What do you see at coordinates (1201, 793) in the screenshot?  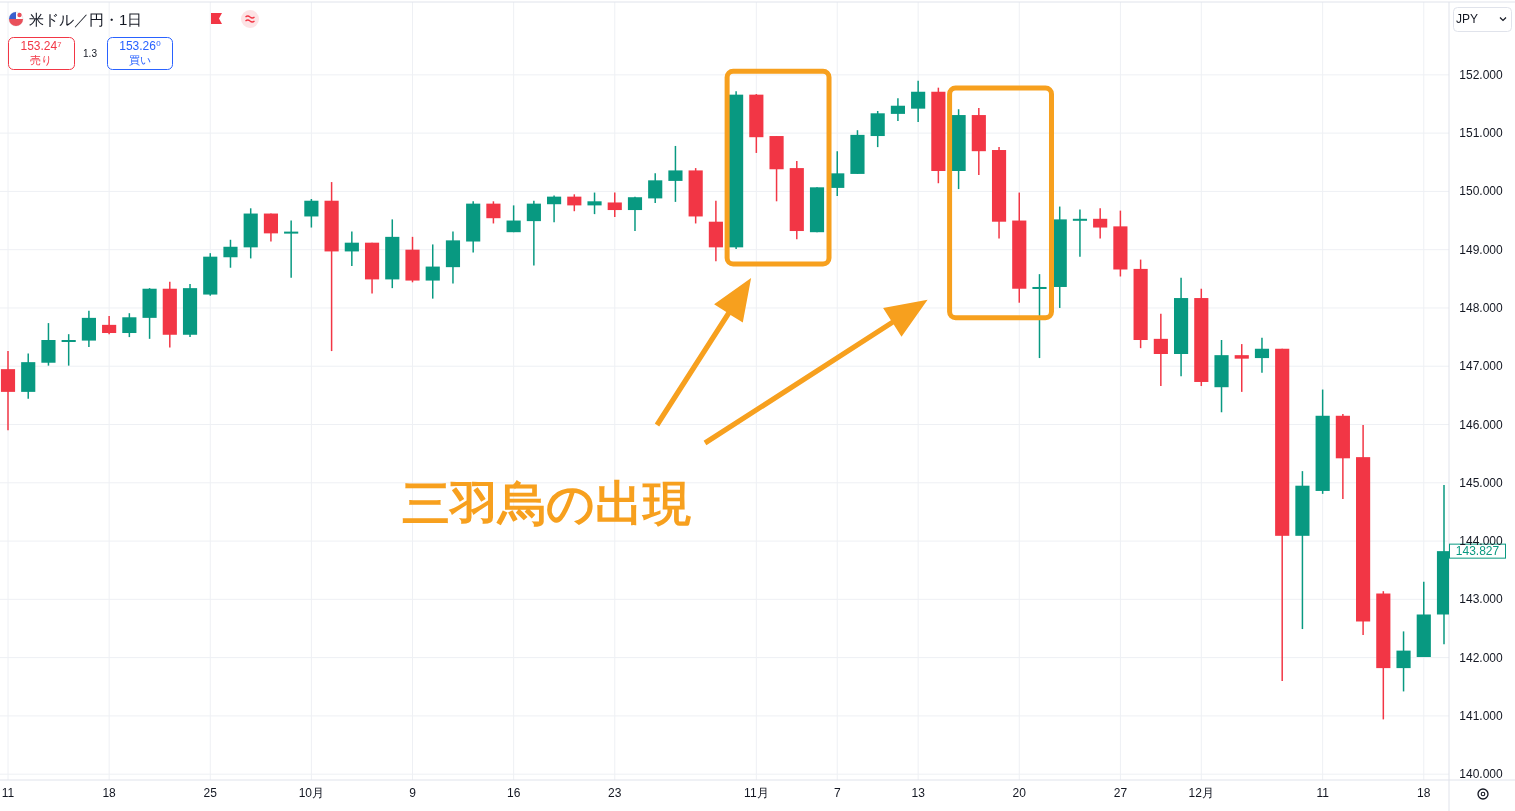 I see `x-tick-label: 12月` at bounding box center [1201, 793].